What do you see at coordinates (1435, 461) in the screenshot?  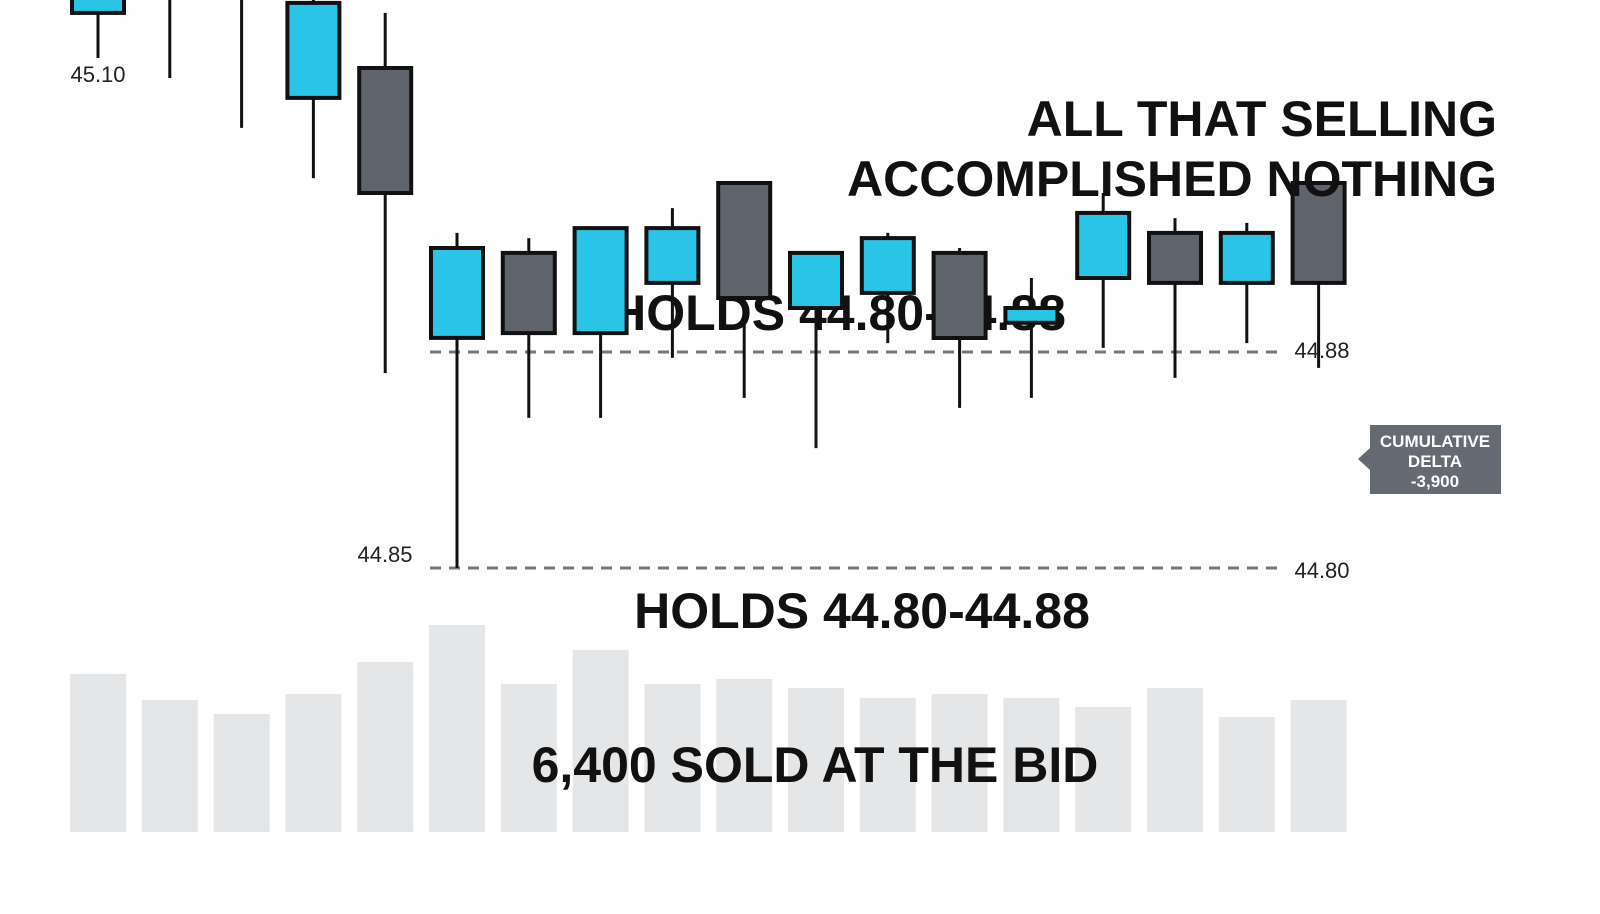 I see `badge-line-2: DELTA` at bounding box center [1435, 461].